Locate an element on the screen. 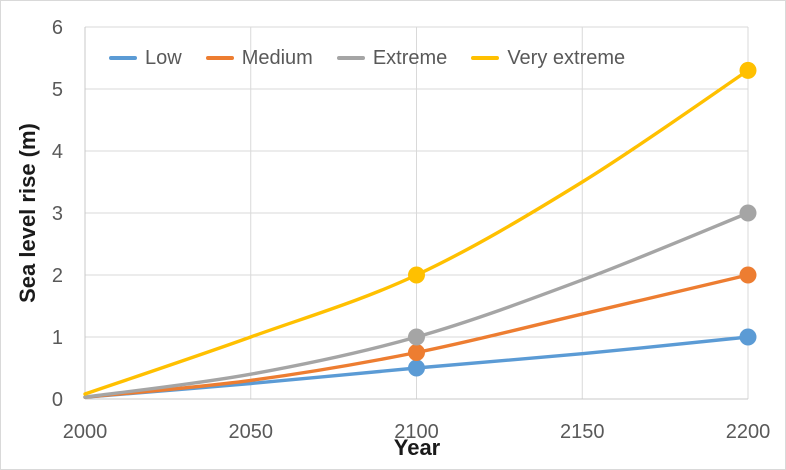  legend-label-low: Low is located at coordinates (163, 57).